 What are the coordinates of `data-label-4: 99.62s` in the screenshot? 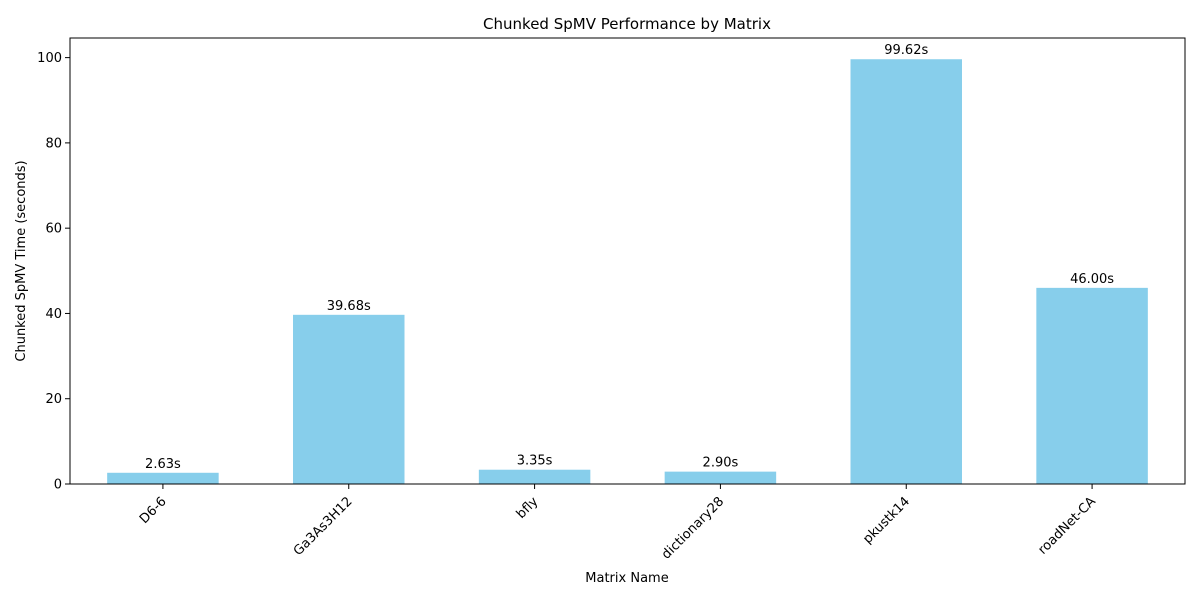 It's located at (906, 50).